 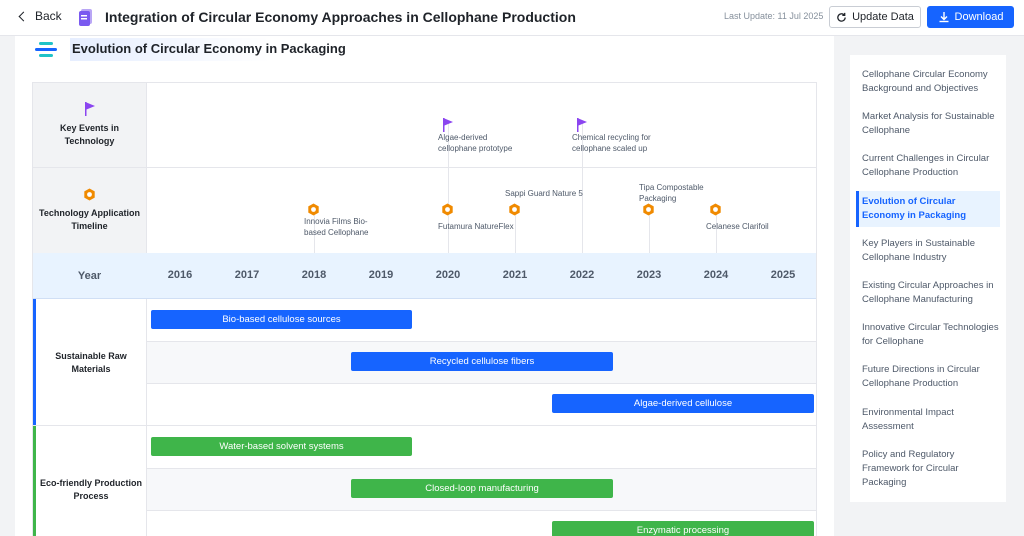 I want to click on section-icon, so click(x=46, y=50).